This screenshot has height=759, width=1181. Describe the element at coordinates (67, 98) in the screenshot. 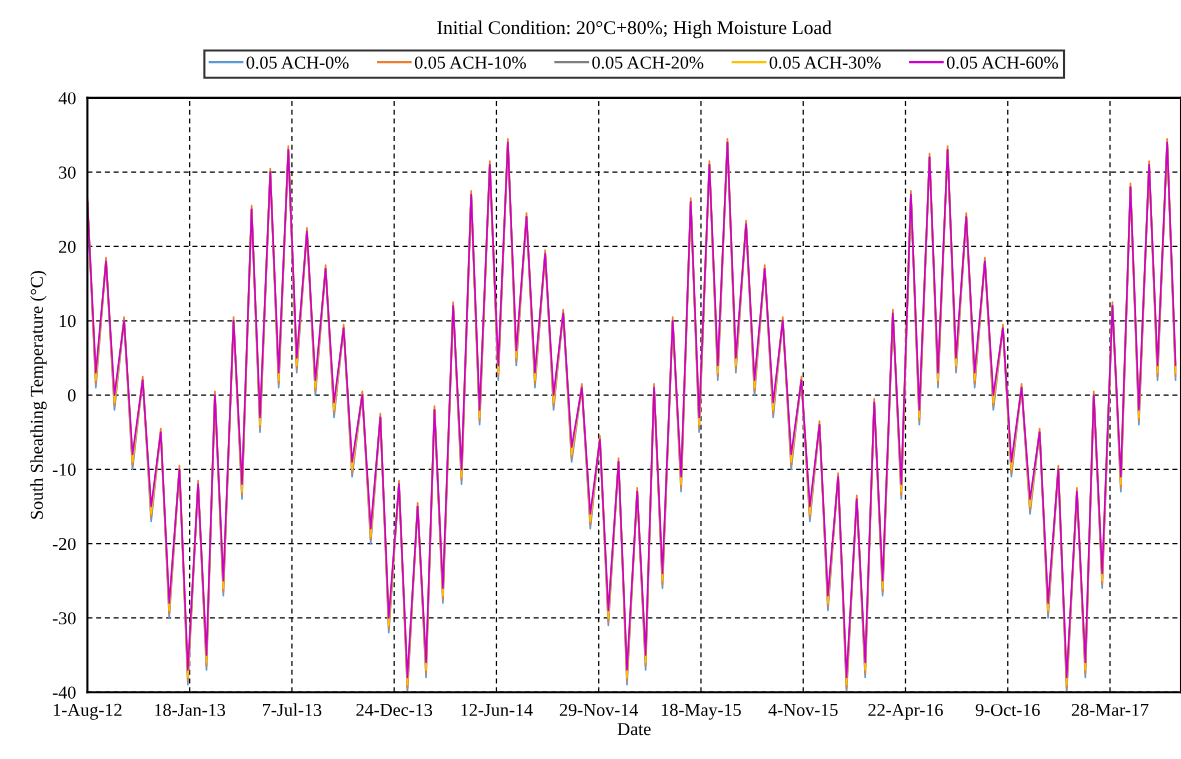

I see `y-tick-label: 40` at that location.